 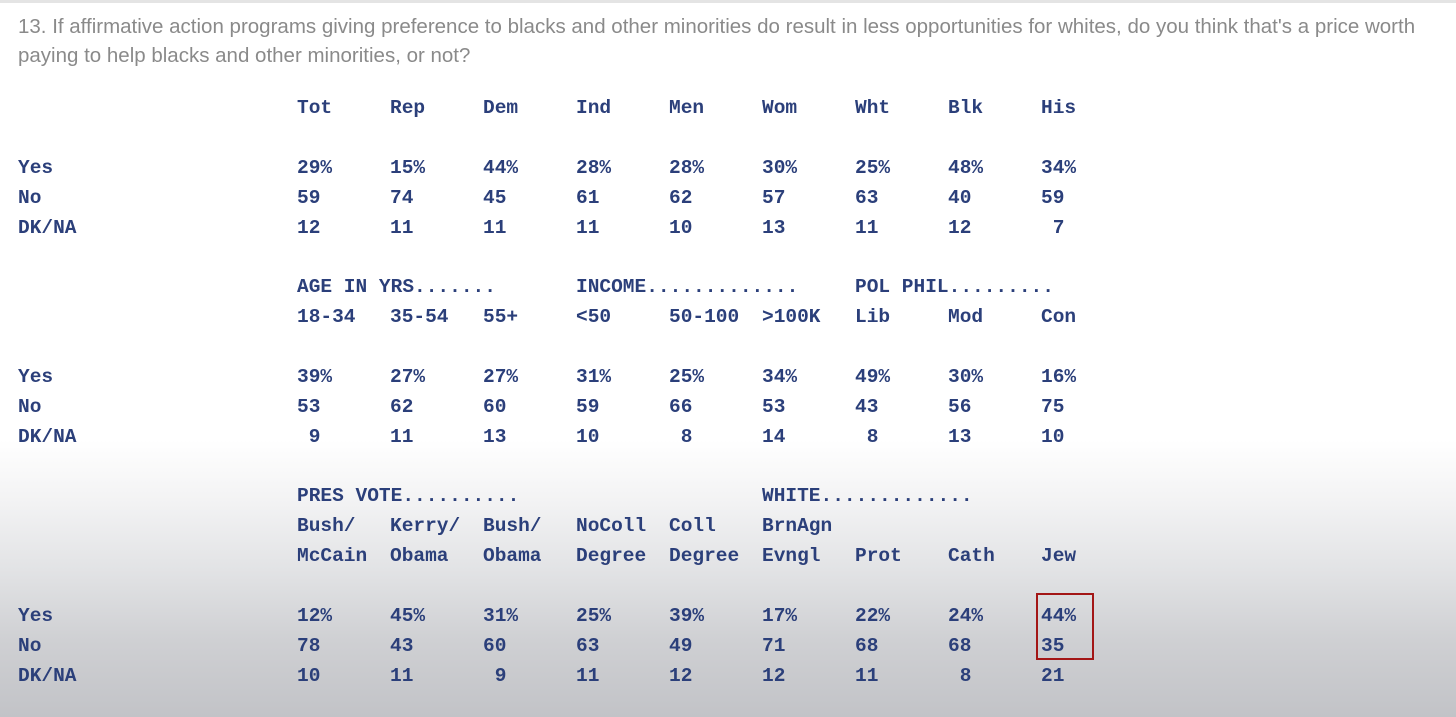 What do you see at coordinates (774, 228) in the screenshot?
I see `cell: 13` at bounding box center [774, 228].